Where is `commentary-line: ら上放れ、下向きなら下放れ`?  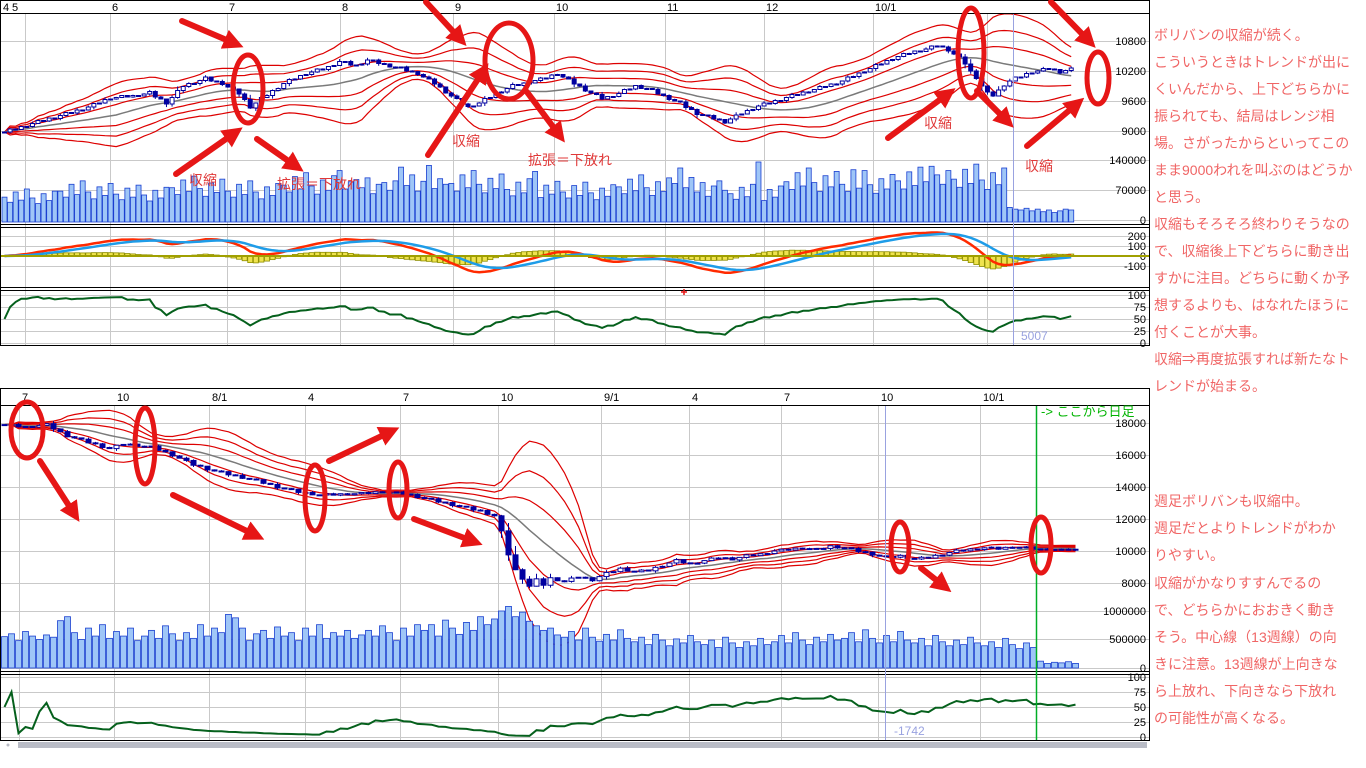
commentary-line: ら上放れ、下向きなら下放れ is located at coordinates (1245, 691).